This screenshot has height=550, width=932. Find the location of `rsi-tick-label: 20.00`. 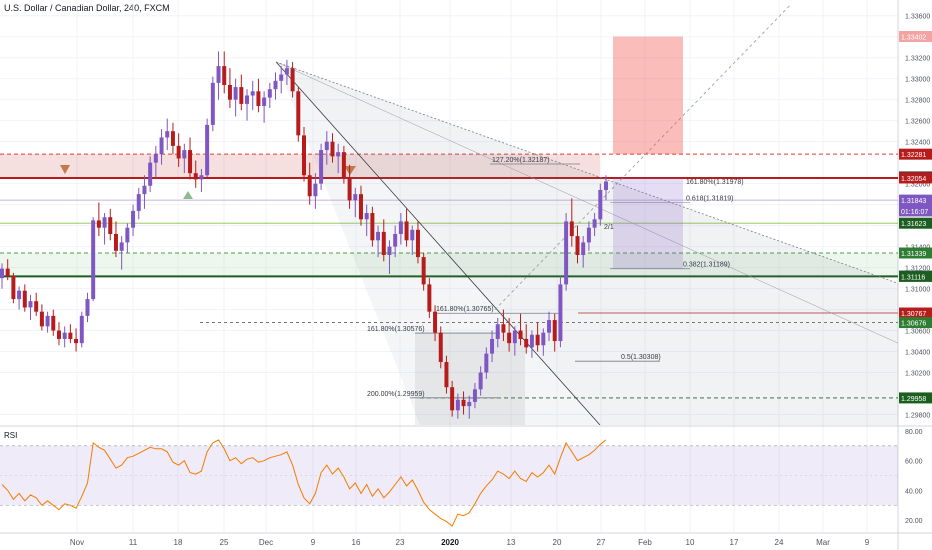

rsi-tick-label: 20.00 is located at coordinates (914, 521).